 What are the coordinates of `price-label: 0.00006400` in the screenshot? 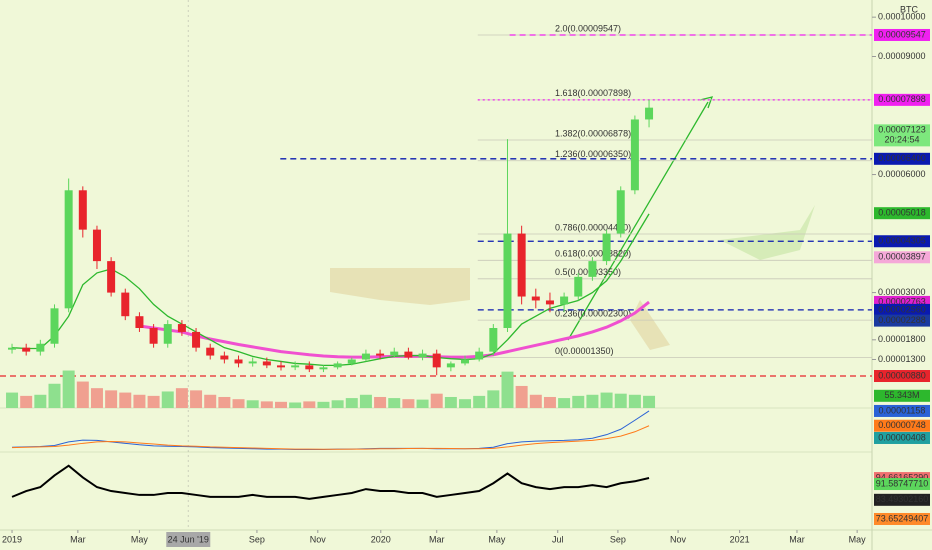 It's located at (902, 158).